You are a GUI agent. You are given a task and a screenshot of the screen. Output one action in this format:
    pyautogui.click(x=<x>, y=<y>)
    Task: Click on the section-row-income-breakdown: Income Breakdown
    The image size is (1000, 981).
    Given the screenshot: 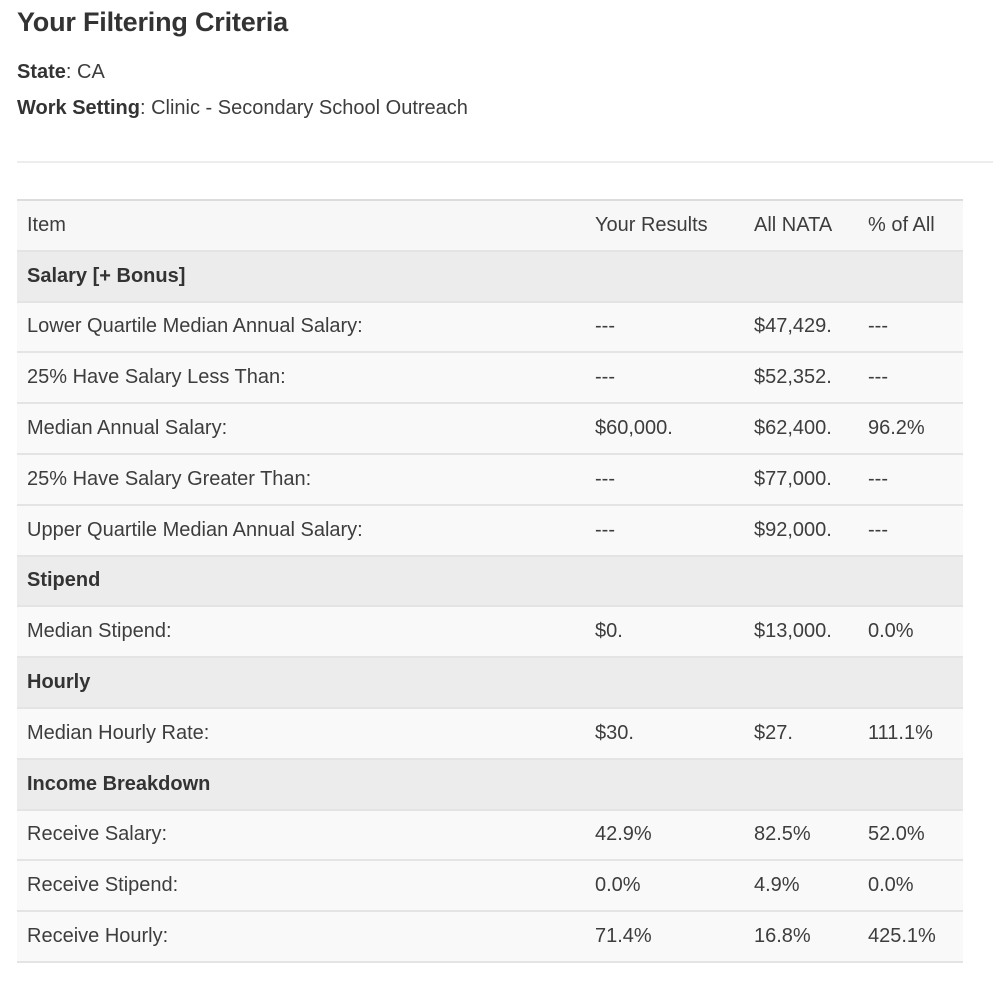 What is the action you would take?
    pyautogui.click(x=490, y=785)
    